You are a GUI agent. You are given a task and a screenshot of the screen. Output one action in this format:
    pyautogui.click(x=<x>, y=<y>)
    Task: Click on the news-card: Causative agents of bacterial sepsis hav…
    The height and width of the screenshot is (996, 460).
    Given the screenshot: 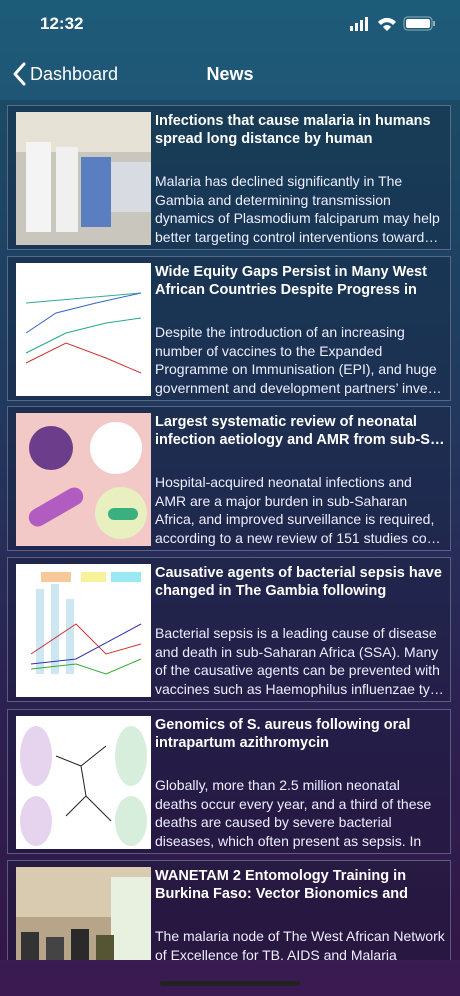 What is the action you would take?
    pyautogui.click(x=229, y=629)
    